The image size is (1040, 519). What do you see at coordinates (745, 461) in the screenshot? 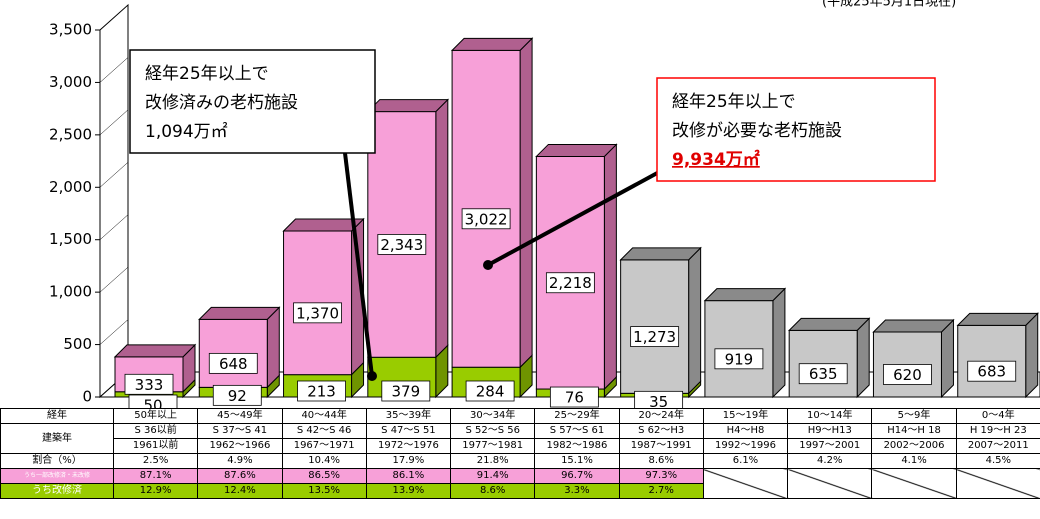
I see `table-cell: 6.1%` at bounding box center [745, 461].